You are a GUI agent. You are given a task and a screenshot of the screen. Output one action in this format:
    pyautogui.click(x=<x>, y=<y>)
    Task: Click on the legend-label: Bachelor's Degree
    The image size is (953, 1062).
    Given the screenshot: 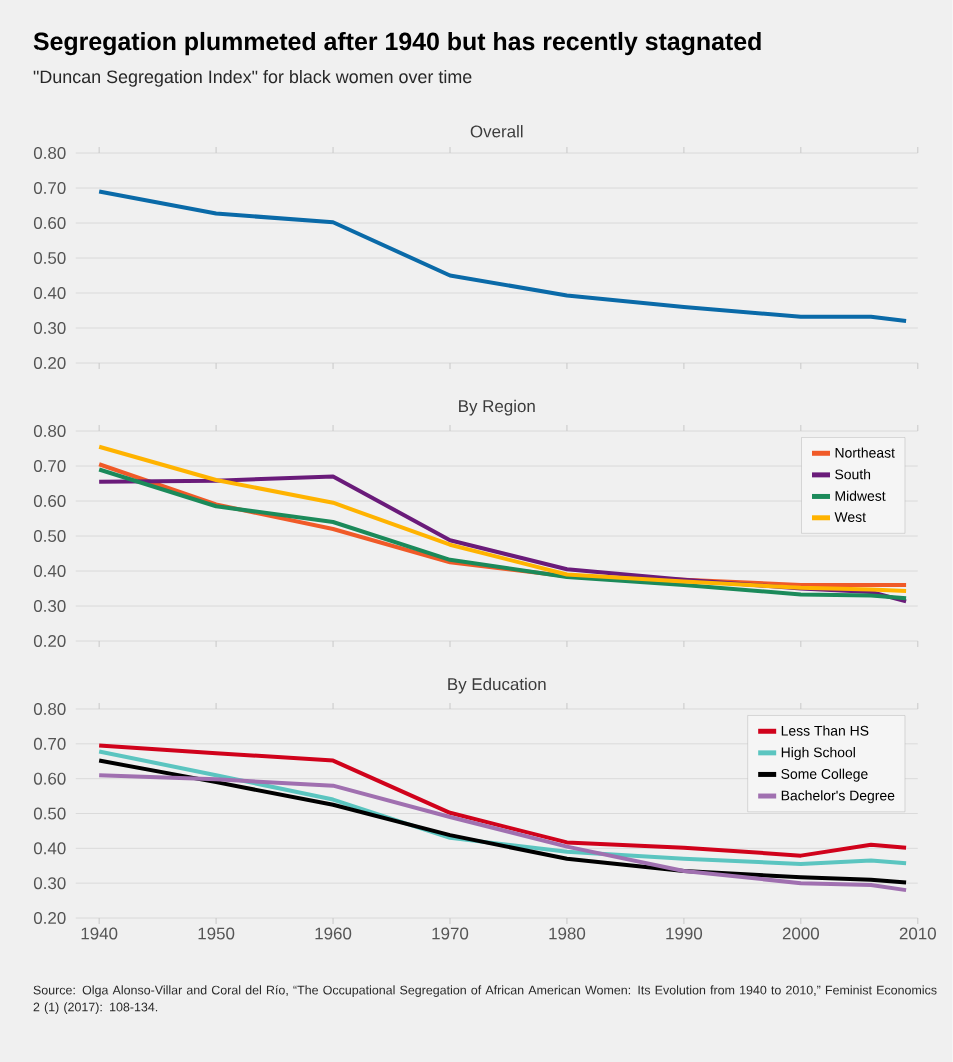 What is the action you would take?
    pyautogui.click(x=838, y=797)
    